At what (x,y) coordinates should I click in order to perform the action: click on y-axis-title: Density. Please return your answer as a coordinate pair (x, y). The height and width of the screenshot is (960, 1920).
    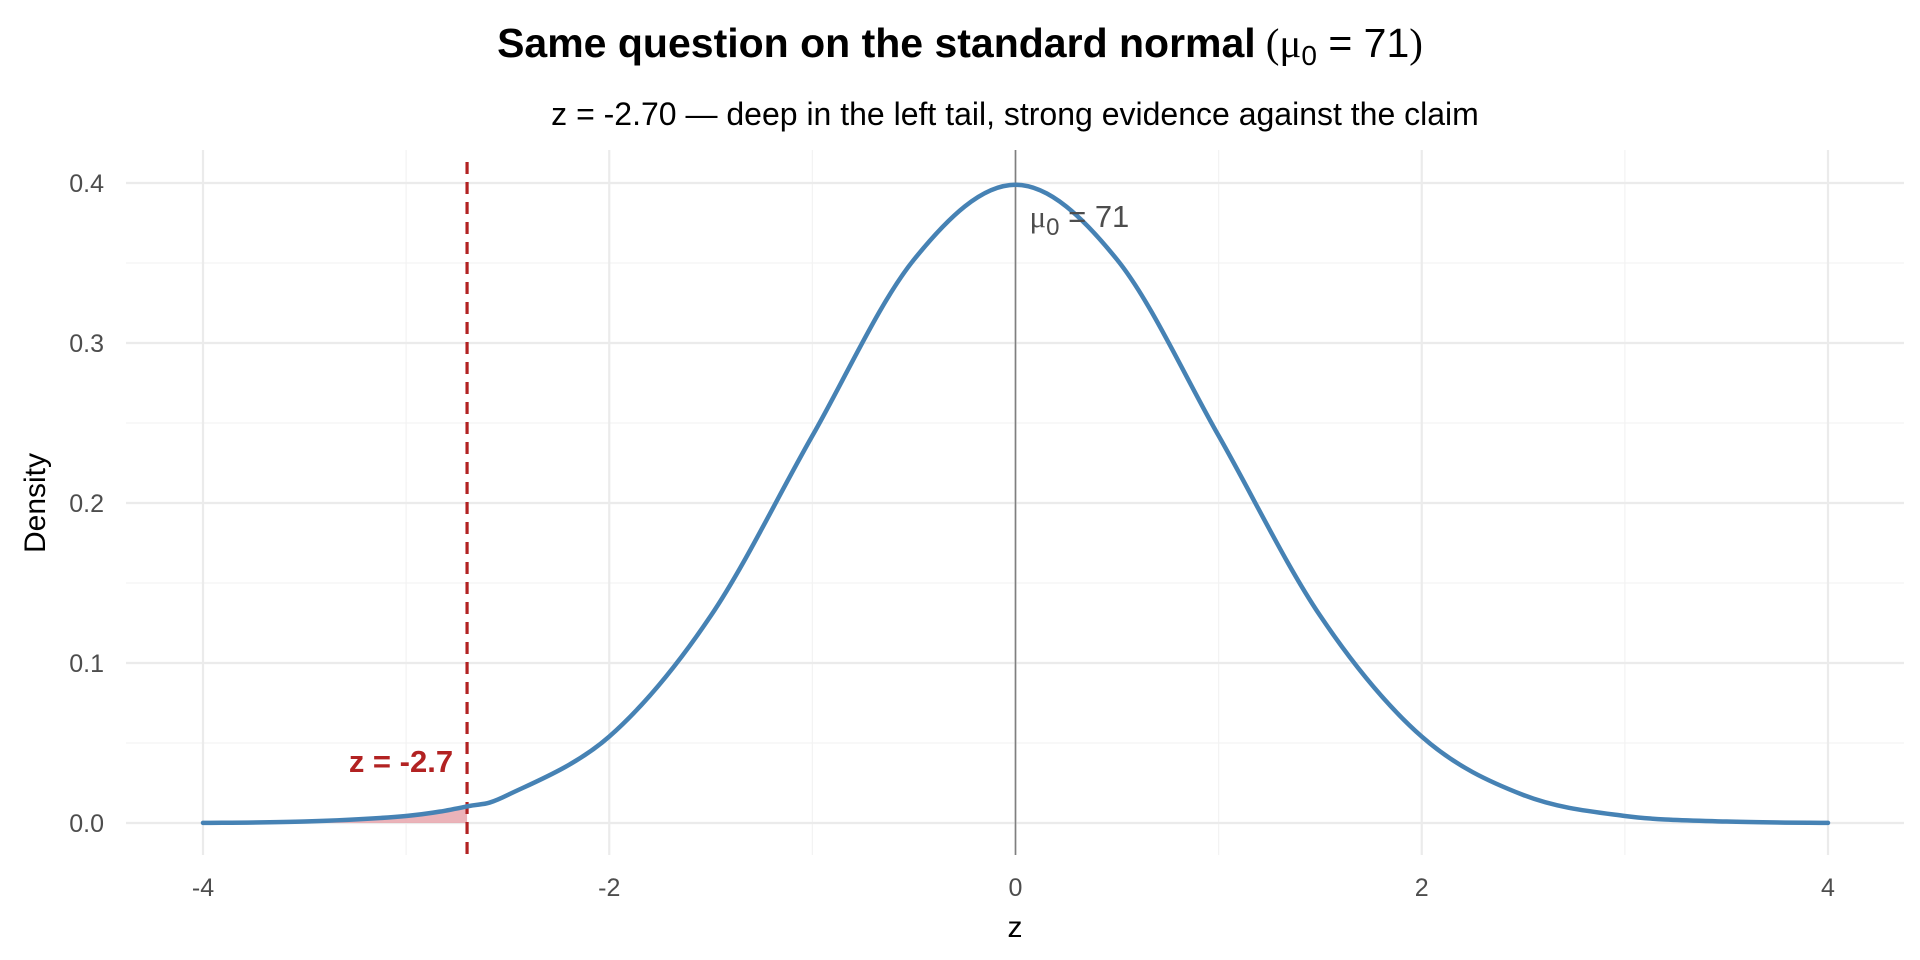
    Looking at the image, I should click on (35, 503).